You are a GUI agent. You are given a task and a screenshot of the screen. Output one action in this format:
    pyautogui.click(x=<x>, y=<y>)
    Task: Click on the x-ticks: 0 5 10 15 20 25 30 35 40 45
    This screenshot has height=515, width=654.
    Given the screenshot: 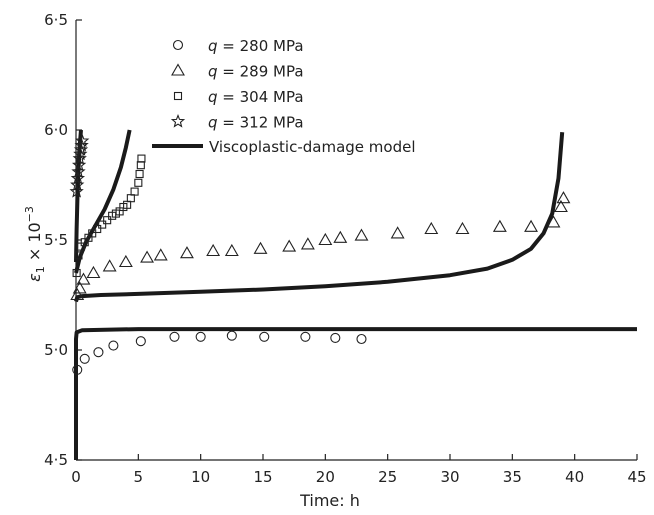 What is the action you would take?
    pyautogui.click(x=359, y=470)
    